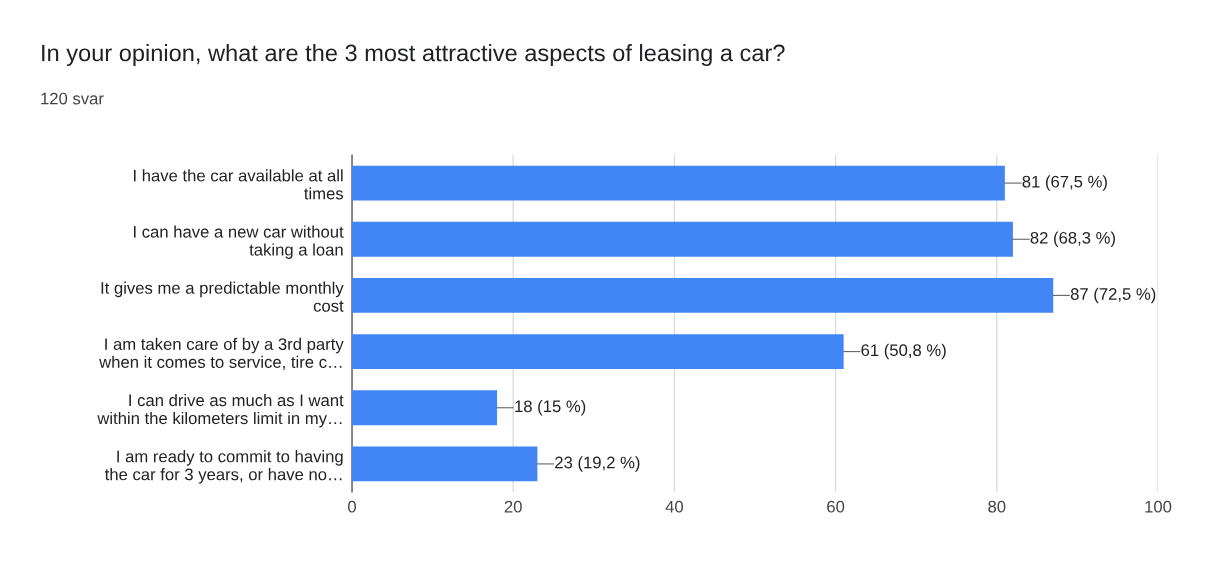 The height and width of the screenshot is (576, 1210). What do you see at coordinates (597, 464) in the screenshot?
I see `data-label: 23 (19,2 %)` at bounding box center [597, 464].